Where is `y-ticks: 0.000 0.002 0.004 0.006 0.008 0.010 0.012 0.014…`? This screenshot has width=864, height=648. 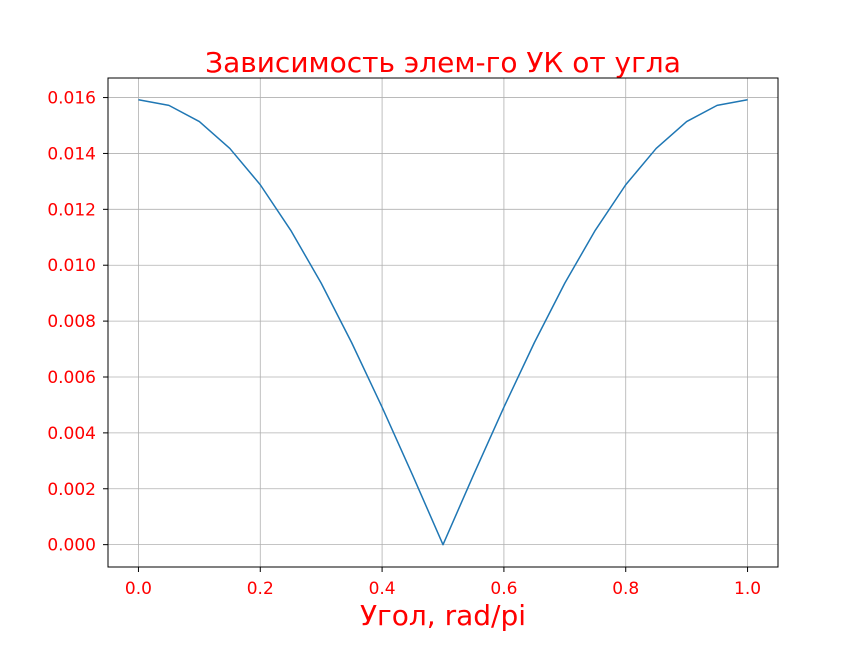 y-ticks: 0.000 0.002 0.004 0.006 0.008 0.010 0.012 0.014… is located at coordinates (77, 322).